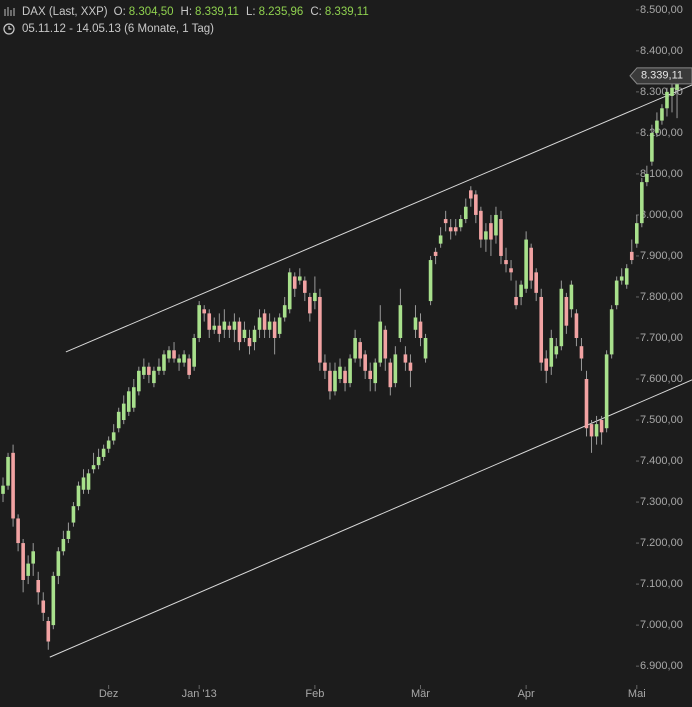 The width and height of the screenshot is (692, 707). I want to click on y-tick-label: 7.400,00, so click(661, 461).